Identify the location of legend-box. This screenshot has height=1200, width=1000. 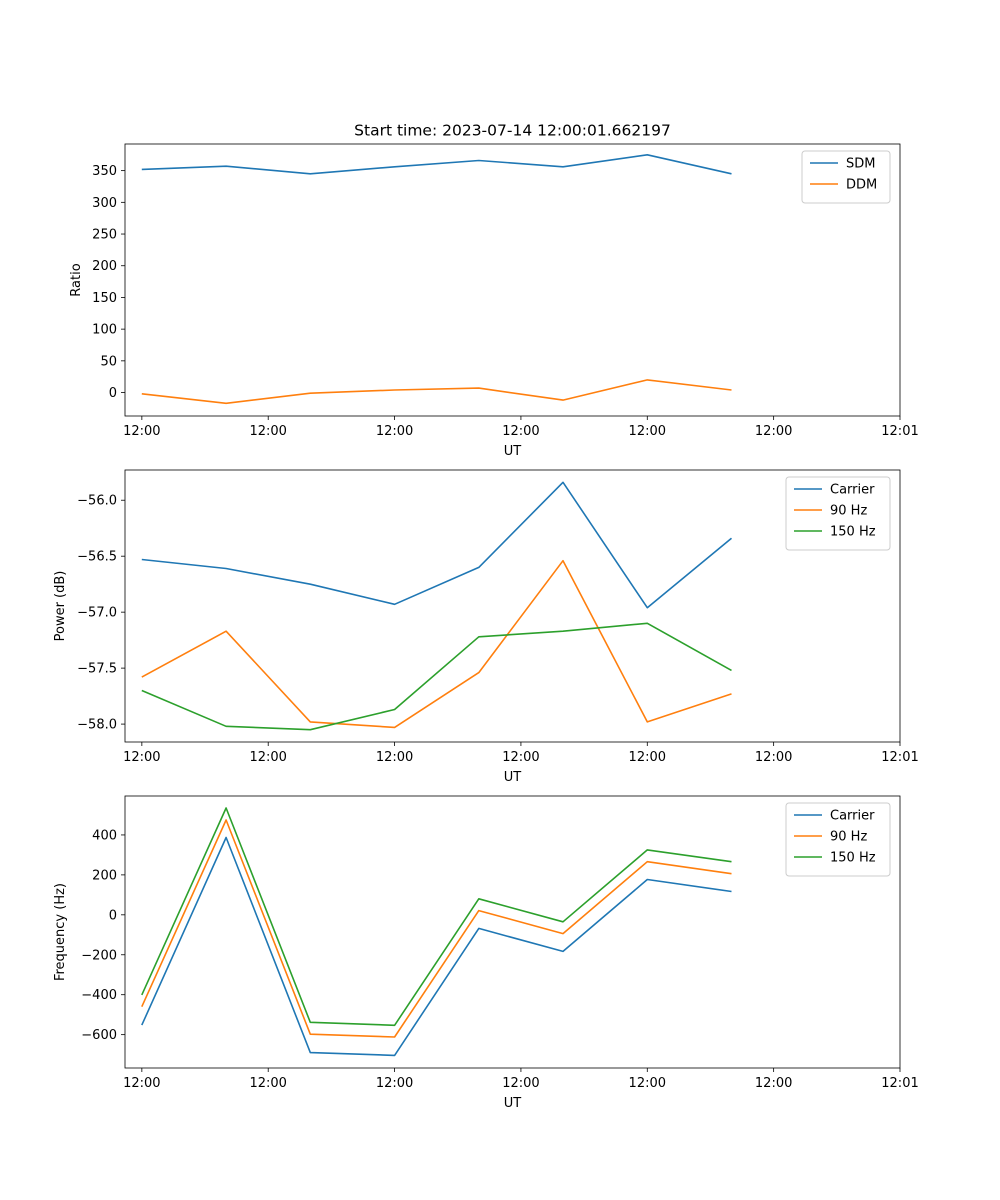
(846, 177).